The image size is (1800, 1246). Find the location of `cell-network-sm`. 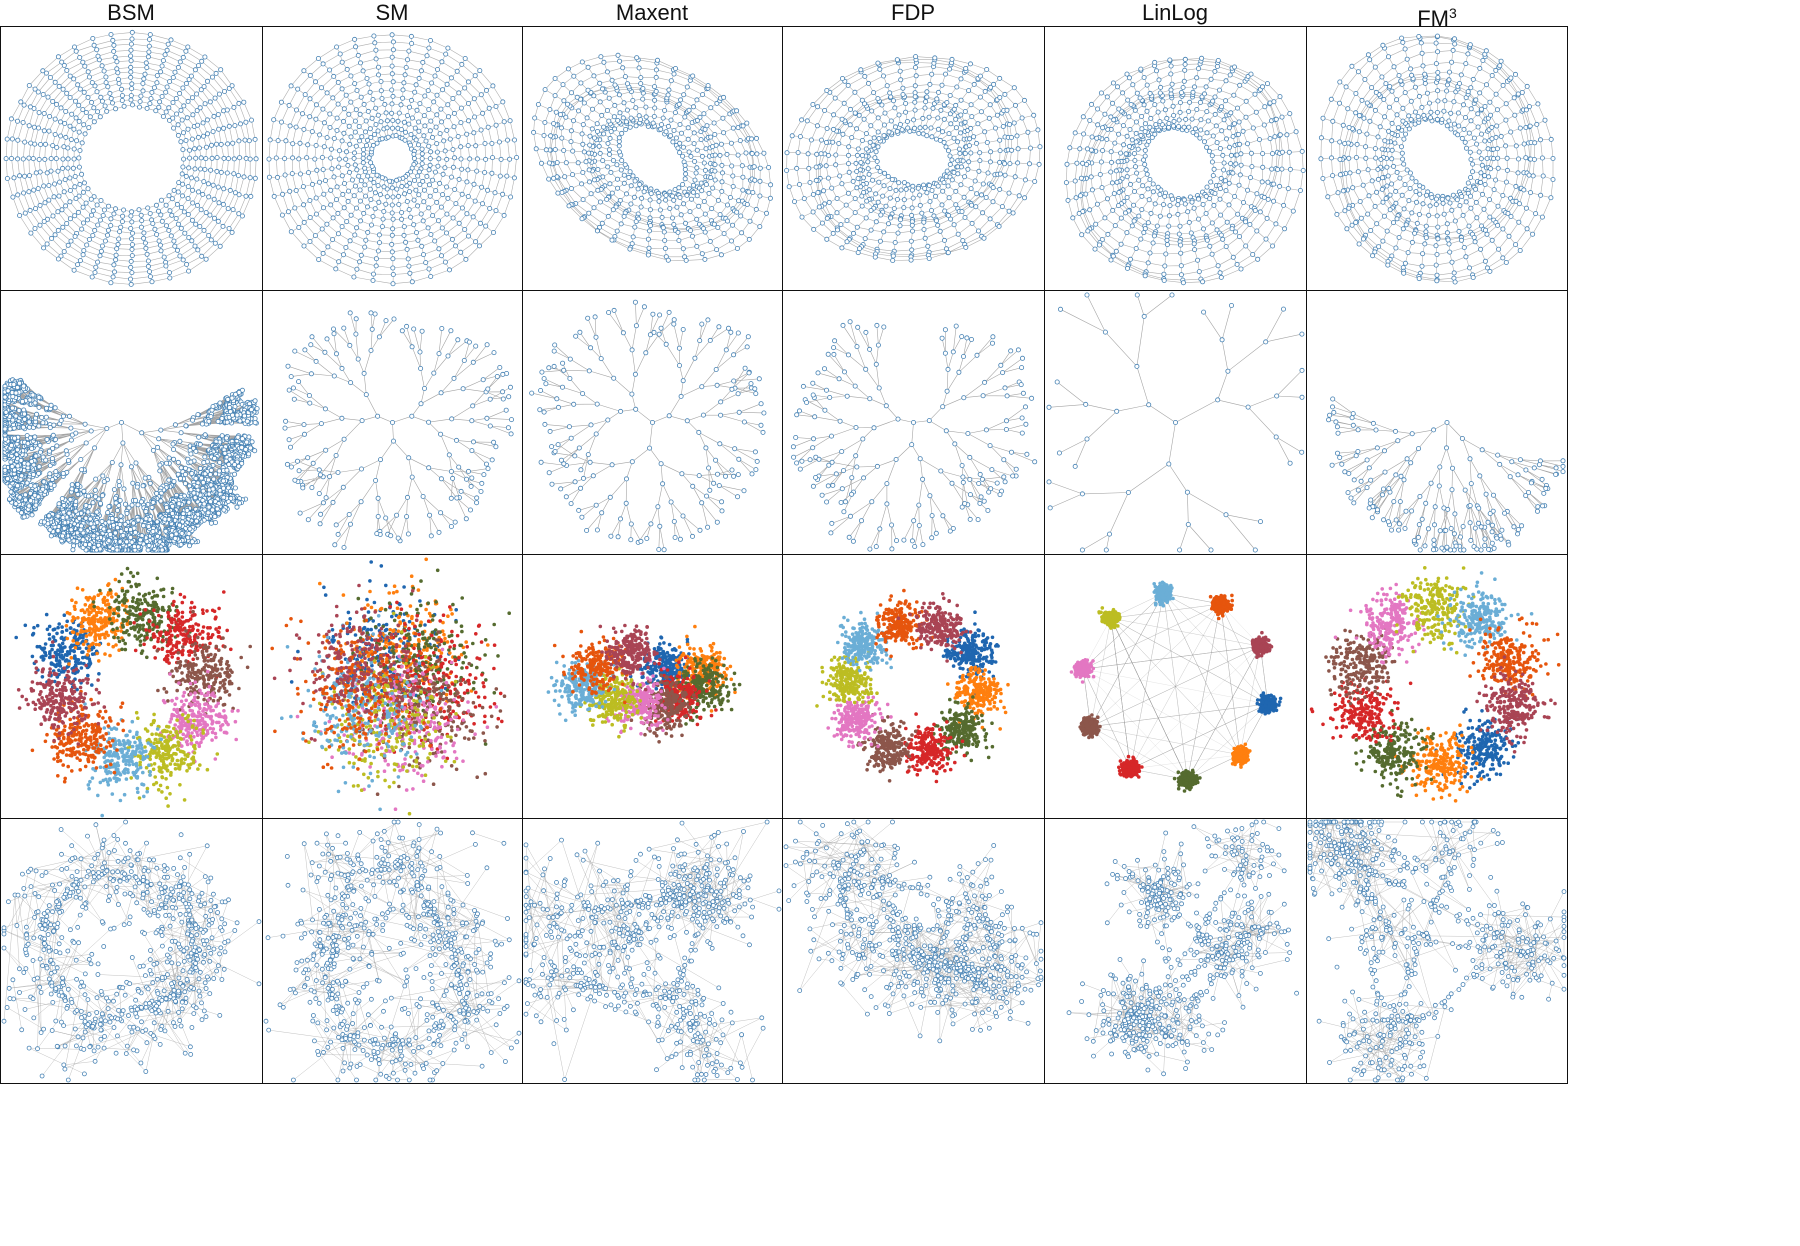

cell-network-sm is located at coordinates (392, 951).